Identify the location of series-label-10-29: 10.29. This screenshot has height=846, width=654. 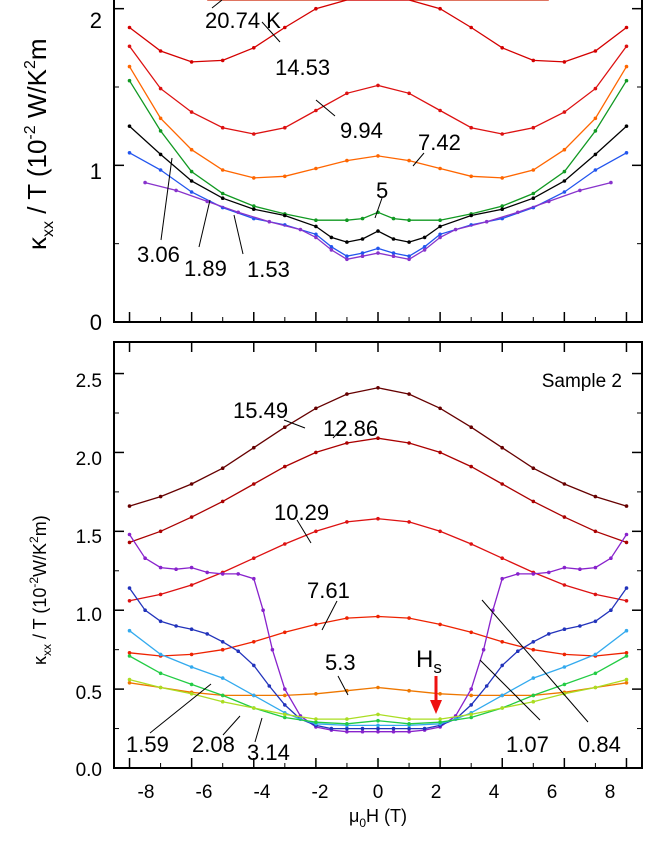
(301, 512).